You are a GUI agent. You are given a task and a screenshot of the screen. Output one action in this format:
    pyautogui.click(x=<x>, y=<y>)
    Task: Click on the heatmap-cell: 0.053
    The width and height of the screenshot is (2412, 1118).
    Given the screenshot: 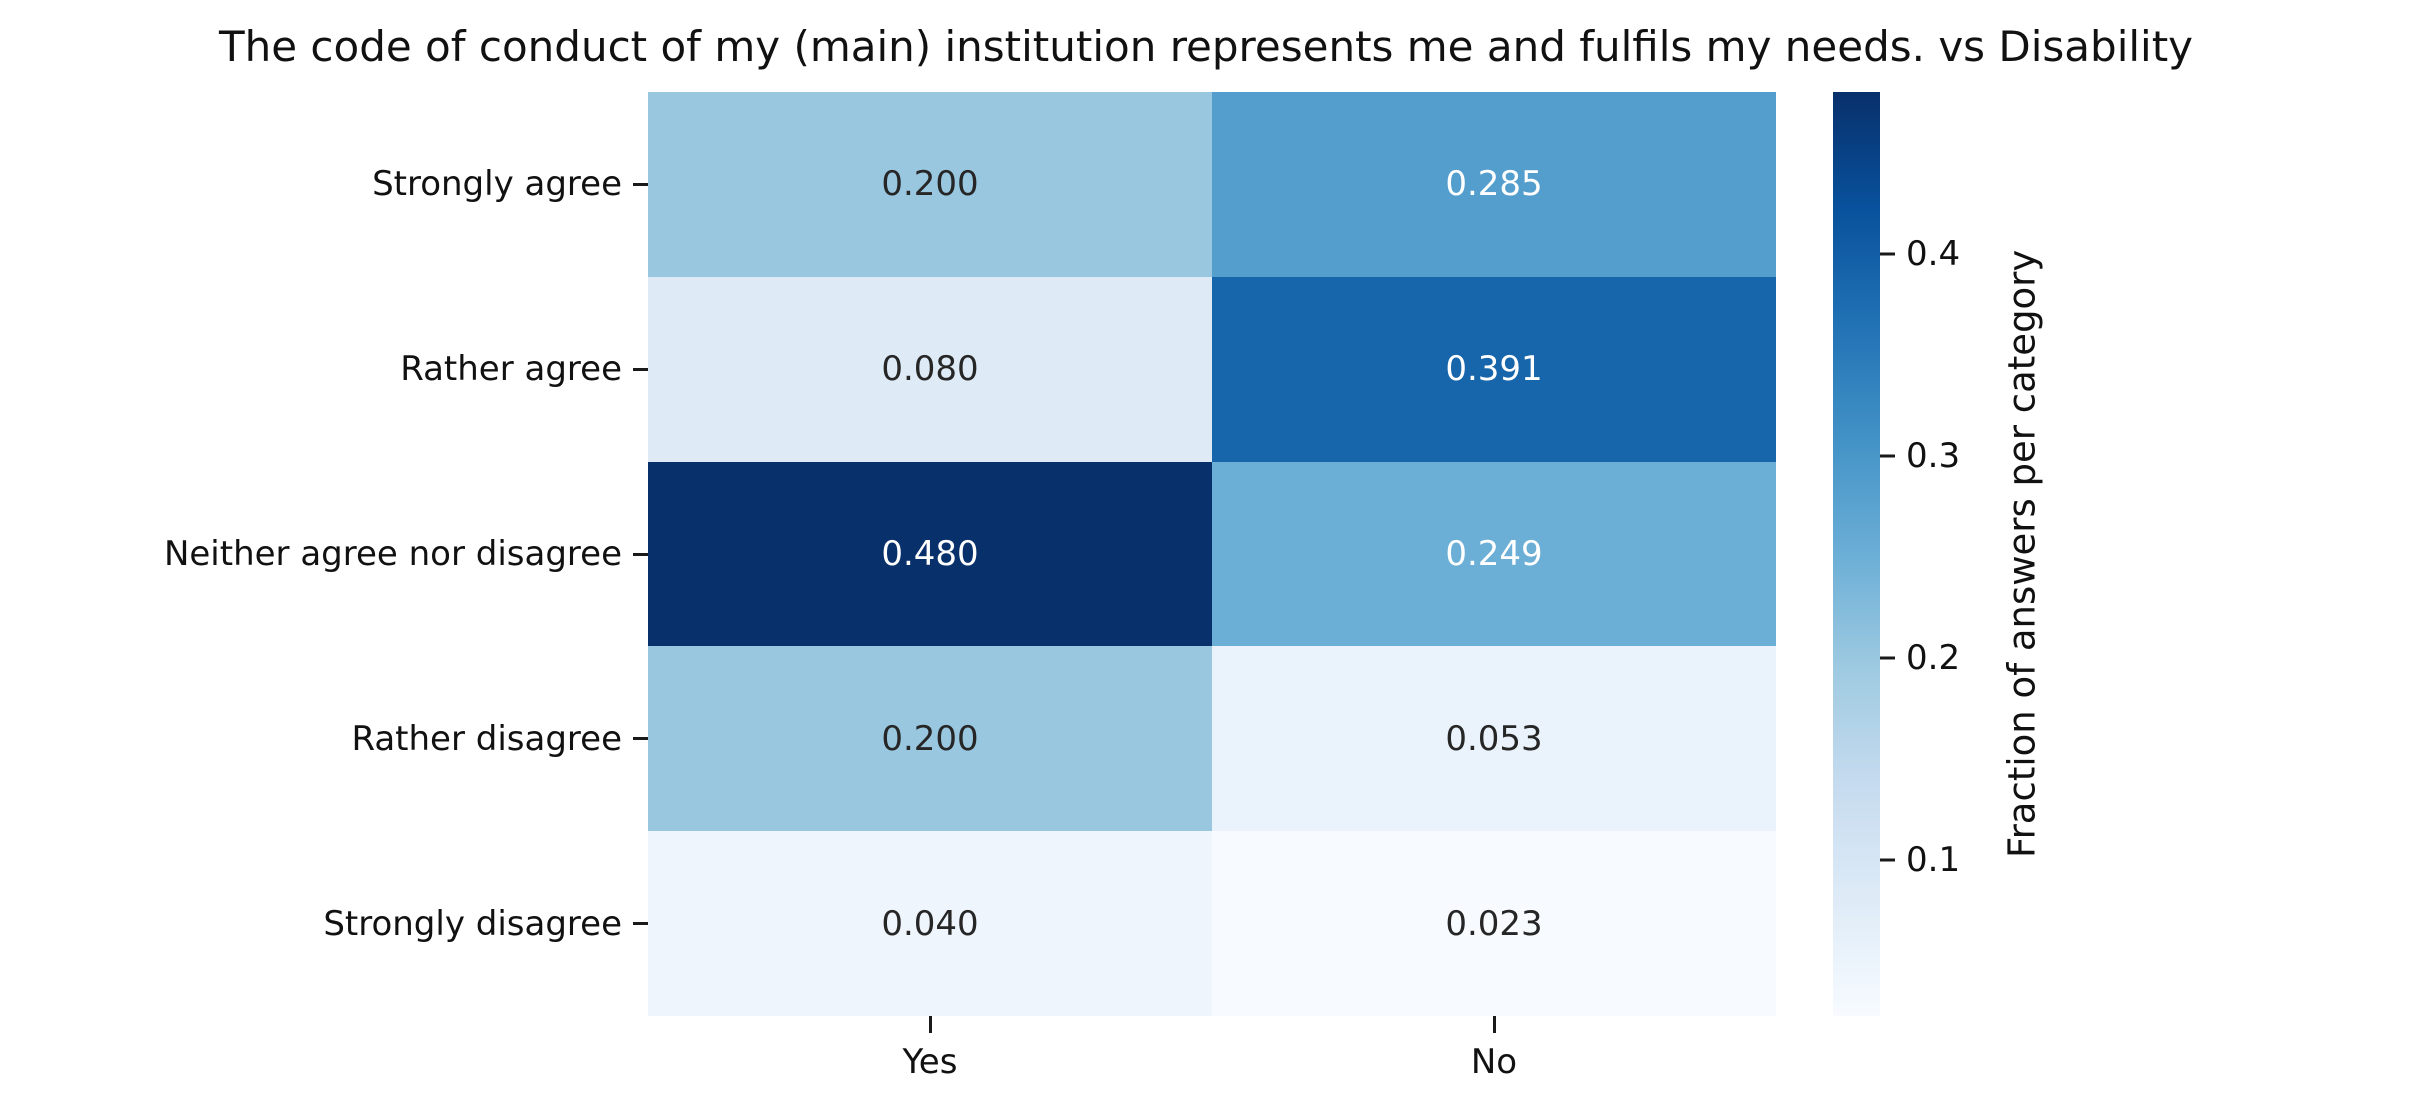 What is the action you would take?
    pyautogui.click(x=1494, y=739)
    